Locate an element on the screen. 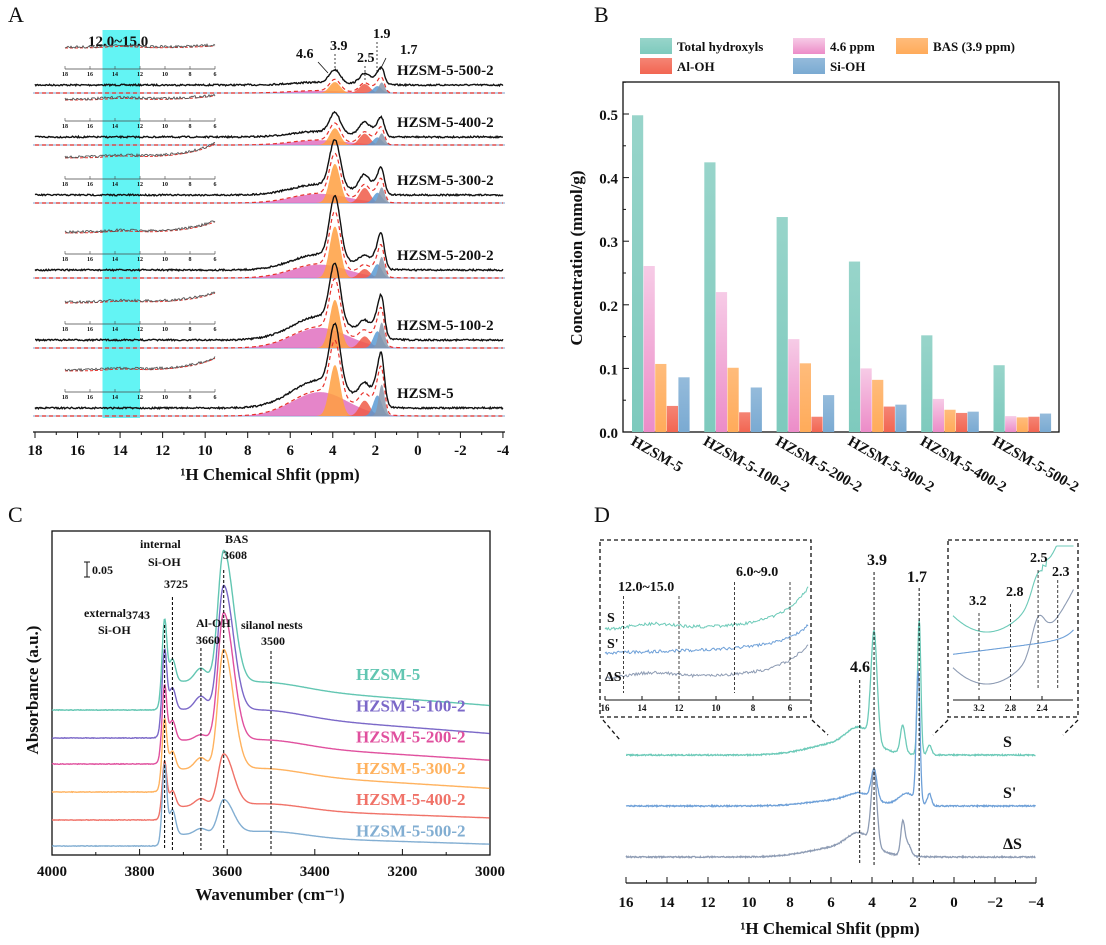 The height and width of the screenshot is (945, 1106). y-axis-label: Absorbance (a.u.) is located at coordinates (32, 690).